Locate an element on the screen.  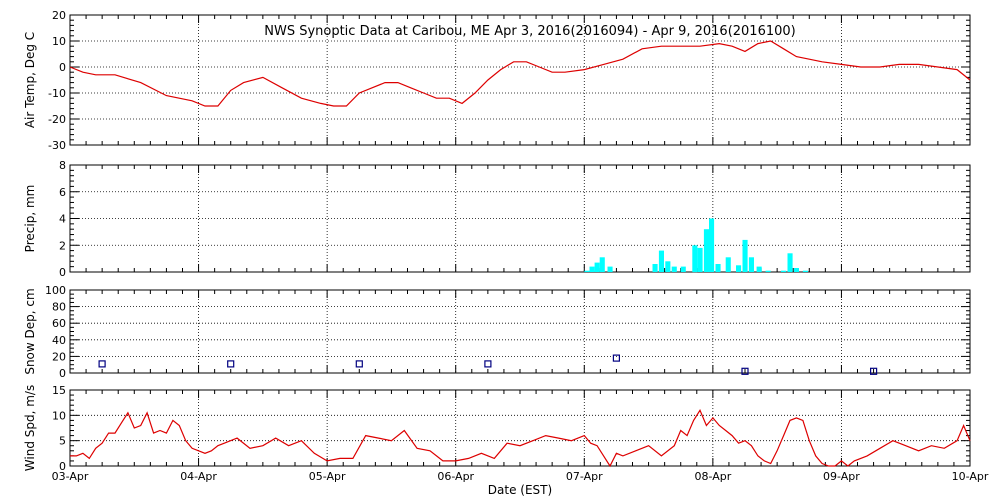
y-tick-label: 6 is located at coordinates (62, 192).